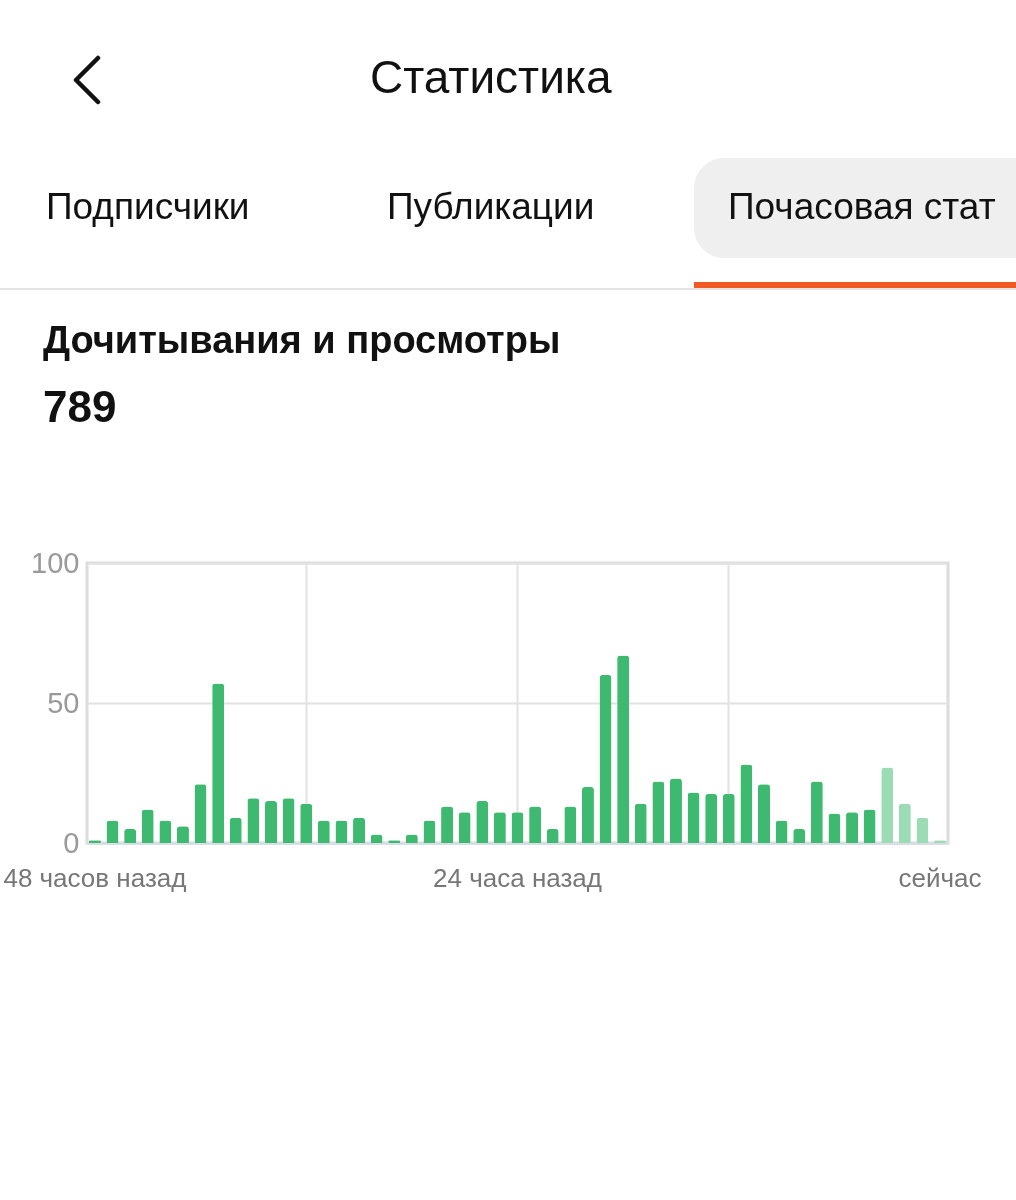 This screenshot has height=1200, width=1016. Describe the element at coordinates (940, 877) in the screenshot. I see `x-tick-label: сейчас` at that location.